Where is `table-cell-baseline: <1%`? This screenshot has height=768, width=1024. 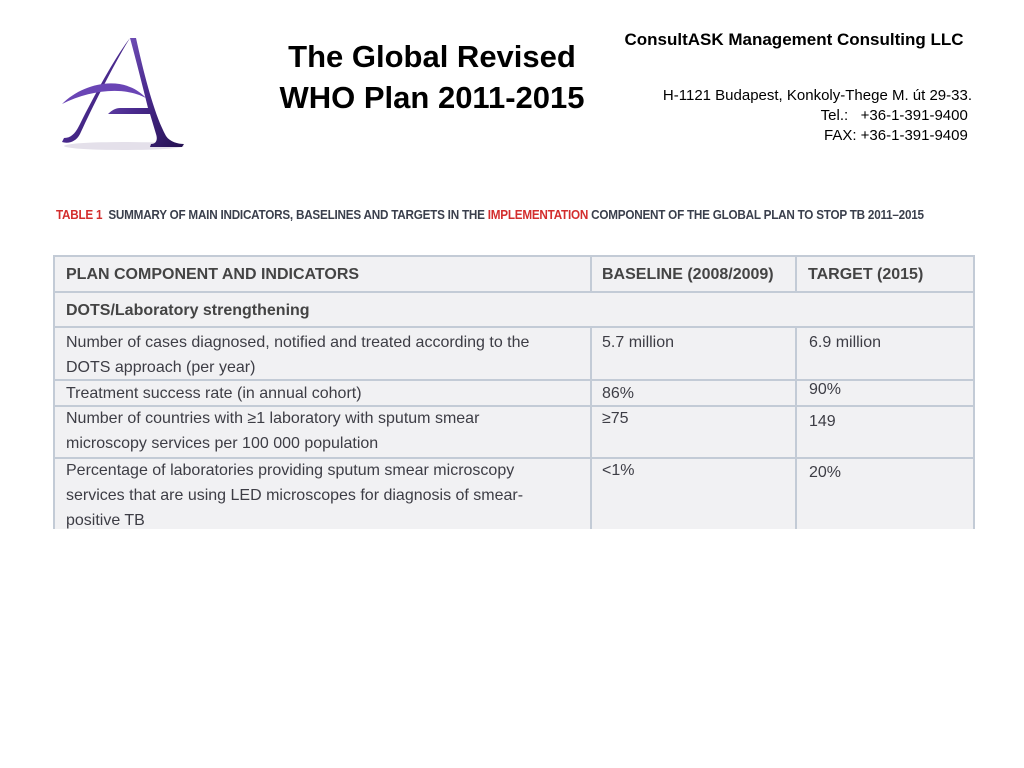 table-cell-baseline: <1% is located at coordinates (618, 470).